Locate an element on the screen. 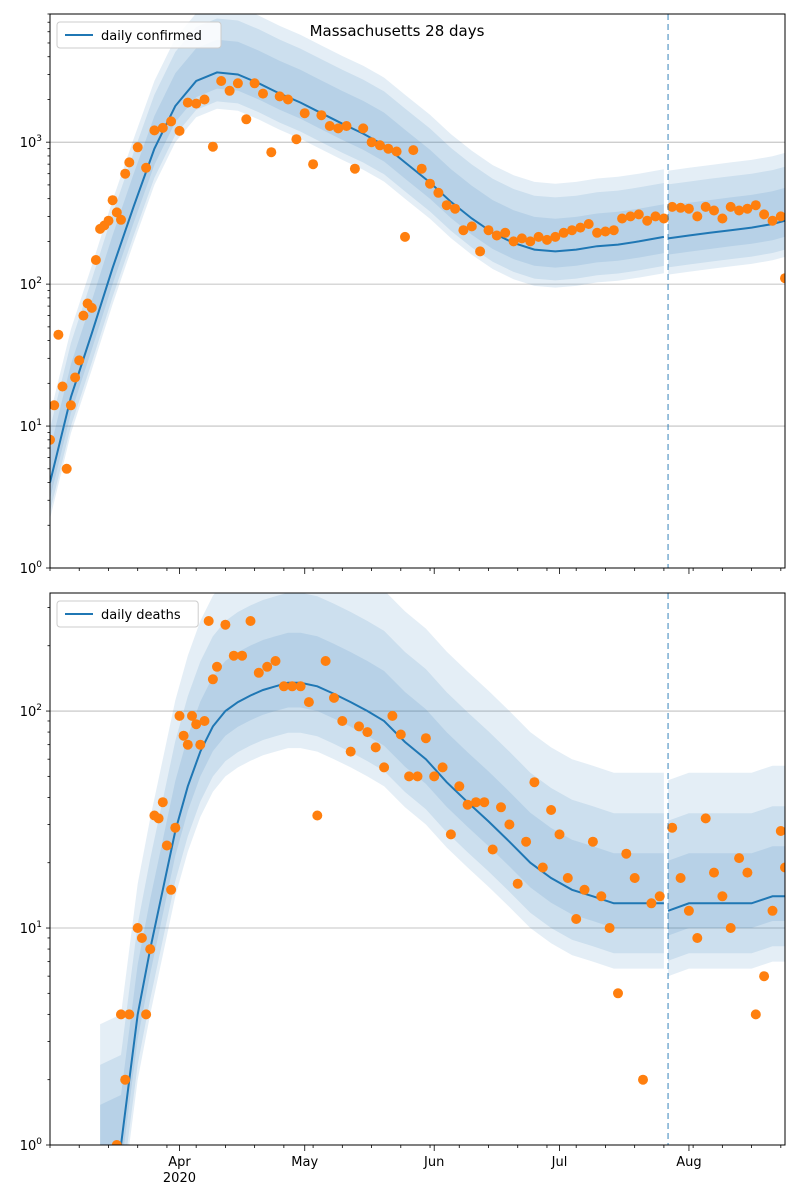  y-tick-label: 10² is located at coordinates (31, 711).